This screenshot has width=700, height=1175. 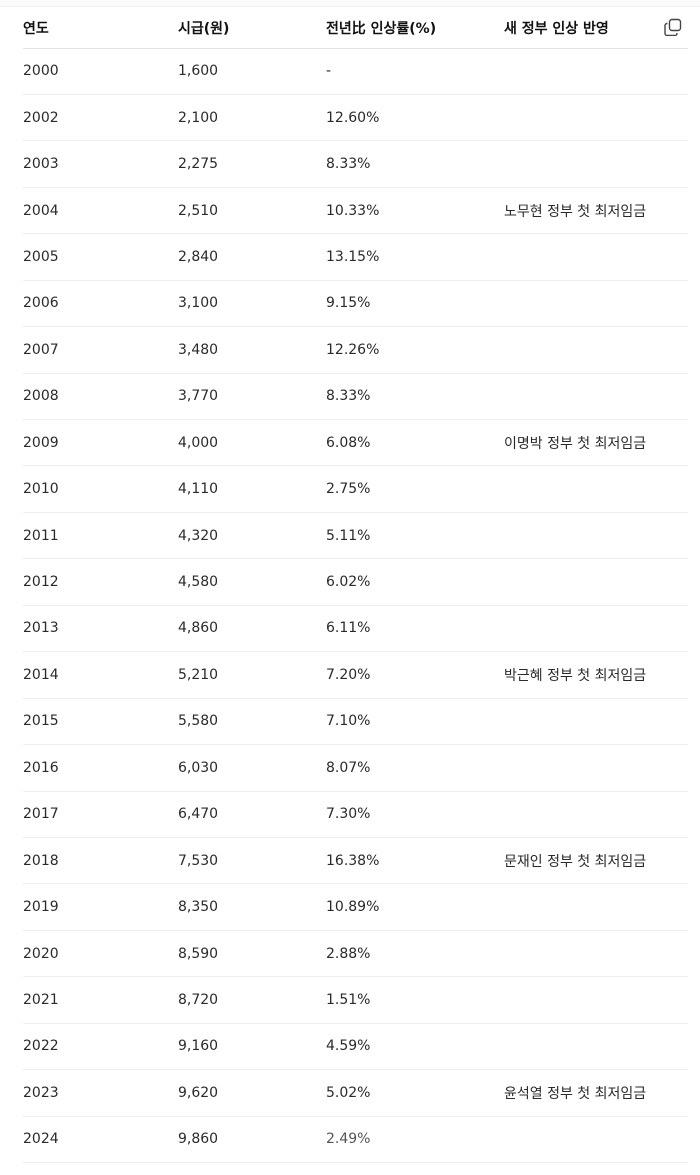 I want to click on table-row: 2002 2,100 12.60%, so click(x=355, y=117).